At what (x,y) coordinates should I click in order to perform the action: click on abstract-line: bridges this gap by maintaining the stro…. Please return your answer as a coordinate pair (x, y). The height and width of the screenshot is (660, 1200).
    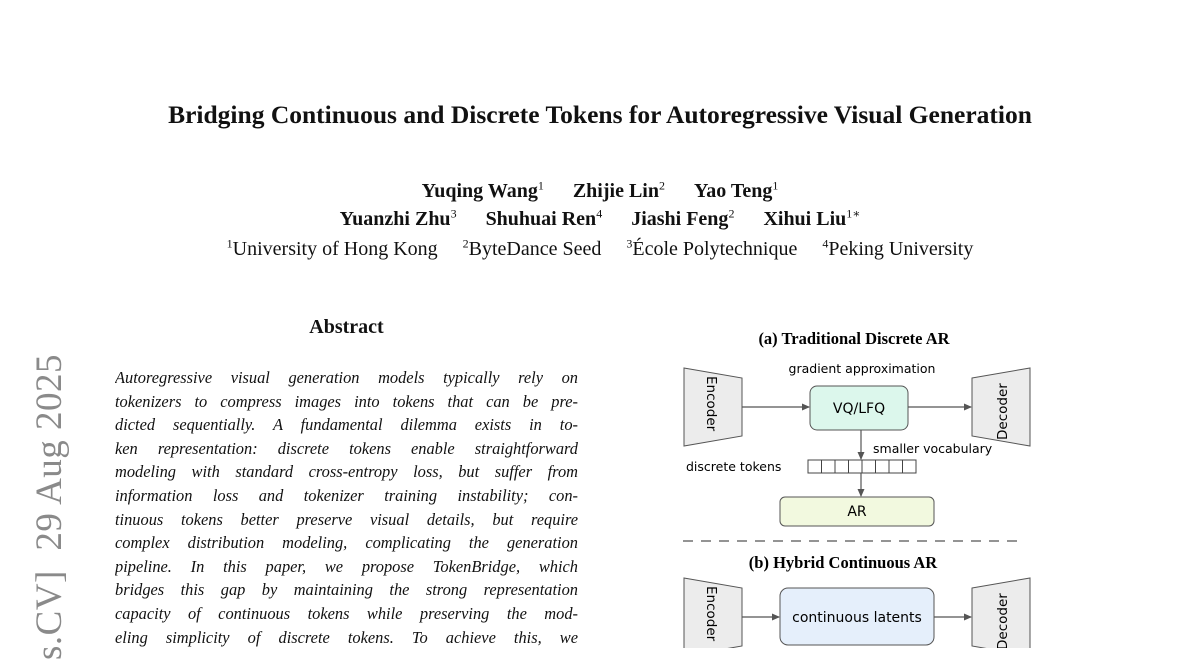
    Looking at the image, I should click on (346, 590).